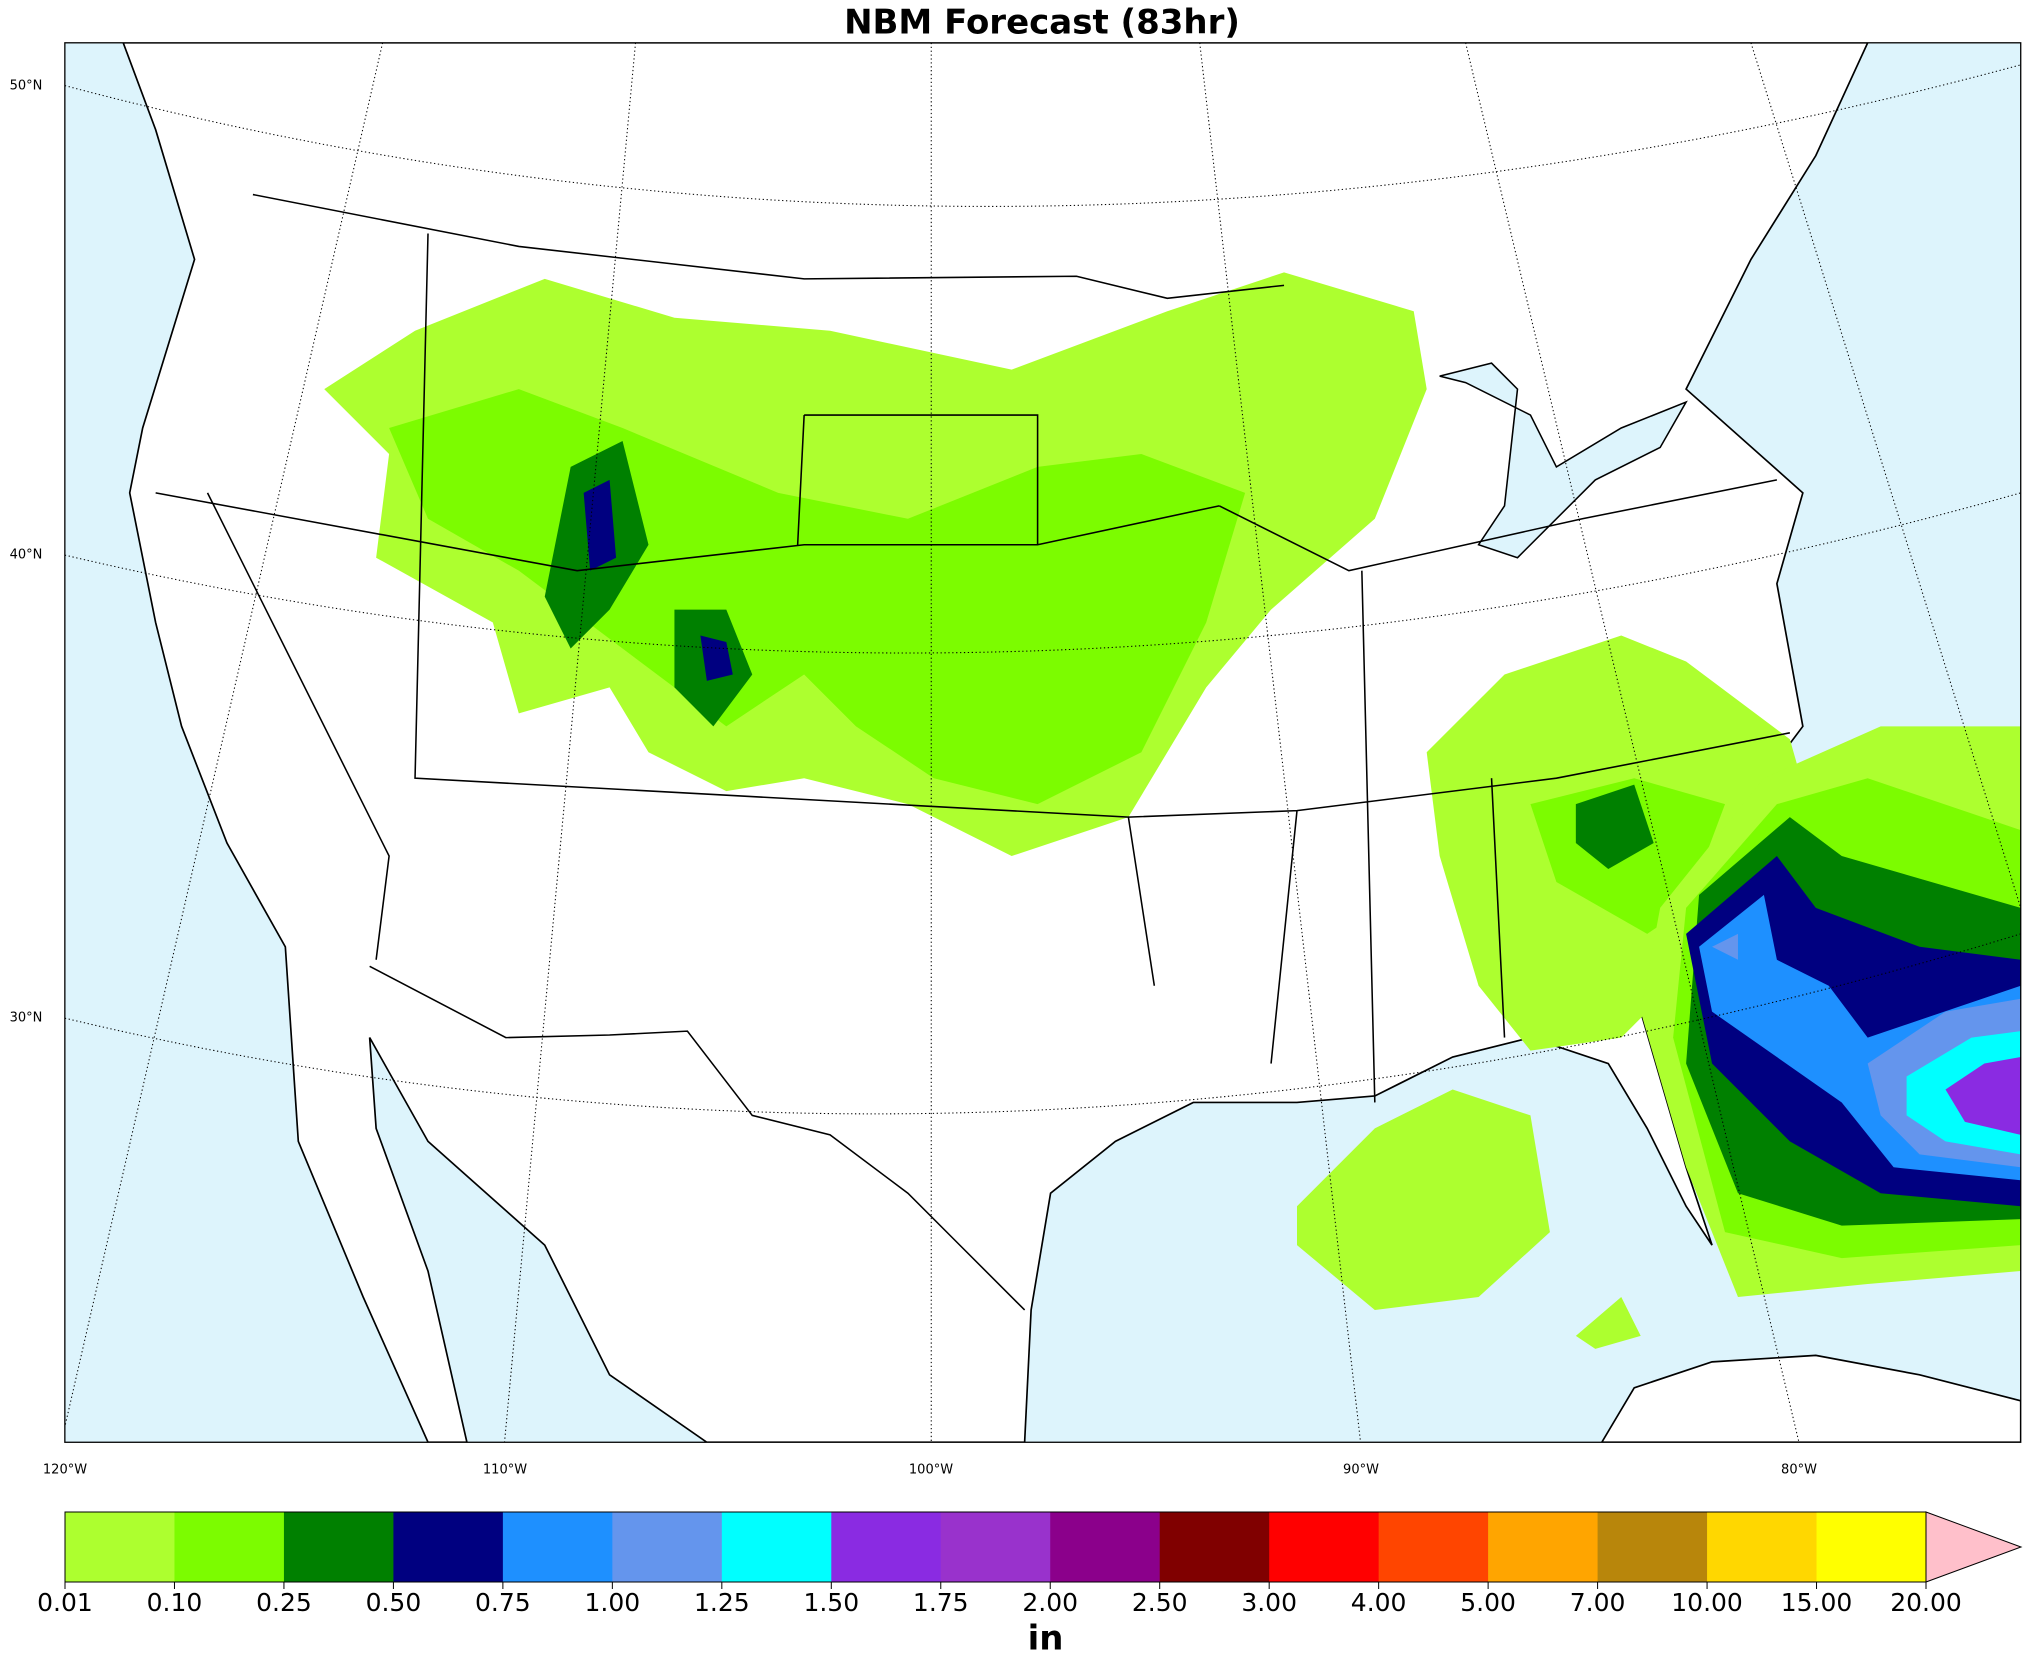 The height and width of the screenshot is (1670, 2034). What do you see at coordinates (503, 1602) in the screenshot?
I see `colorbar-tick-label: 0.75` at bounding box center [503, 1602].